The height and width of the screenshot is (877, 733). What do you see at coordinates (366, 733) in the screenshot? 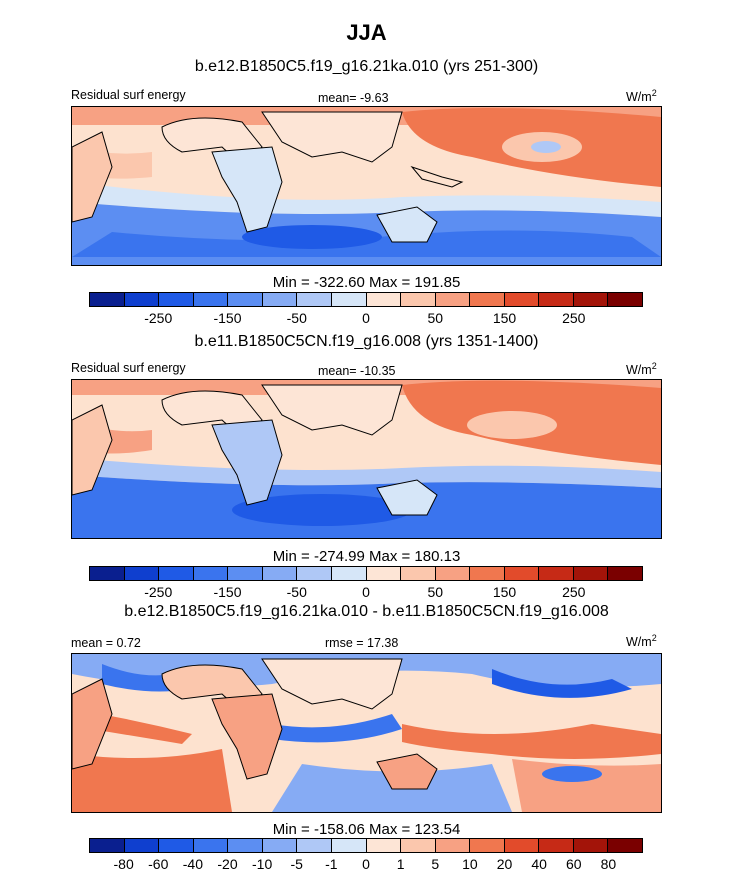
I see `panel-3-contour-field` at bounding box center [366, 733].